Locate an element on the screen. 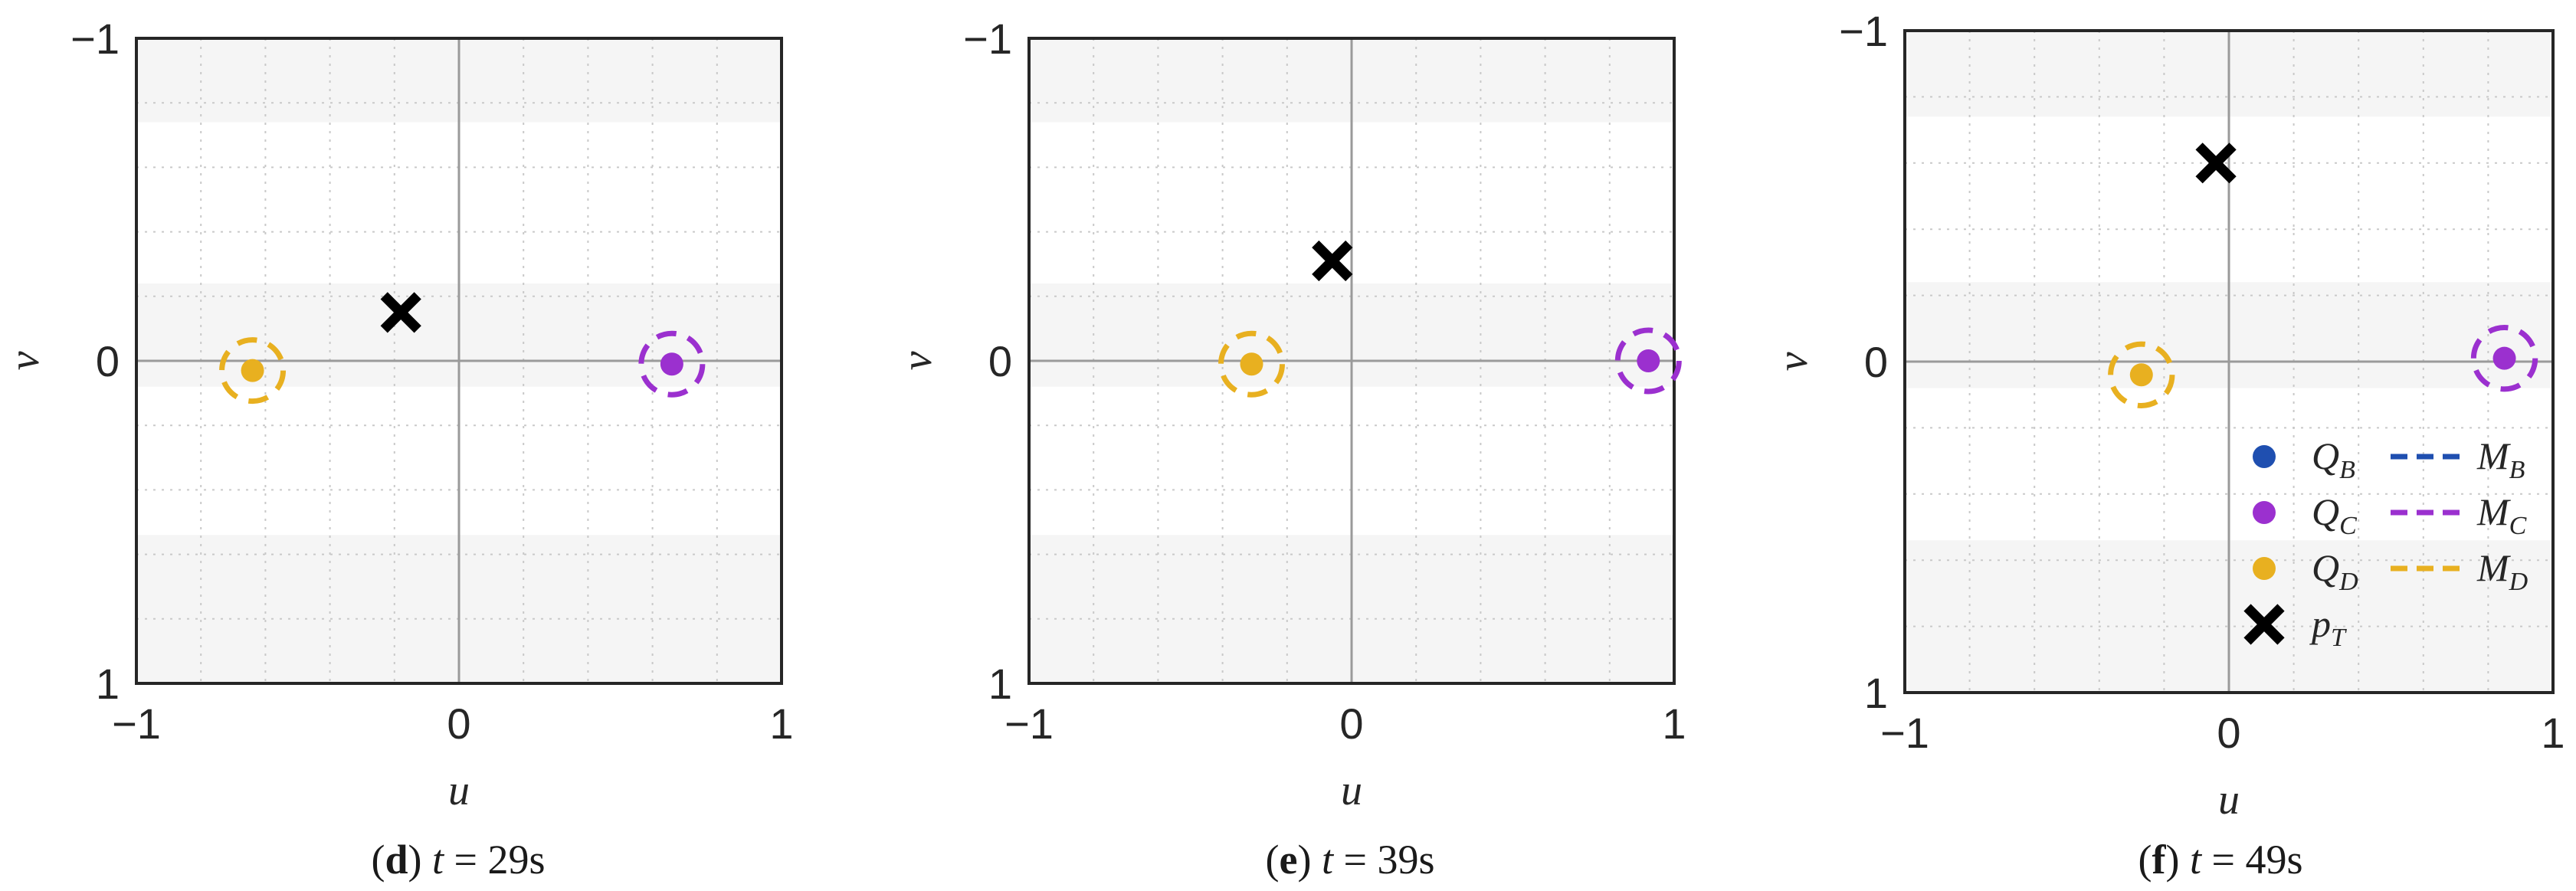 The image size is (2576, 891). legend-marker-label: pT is located at coordinates (2328, 627).